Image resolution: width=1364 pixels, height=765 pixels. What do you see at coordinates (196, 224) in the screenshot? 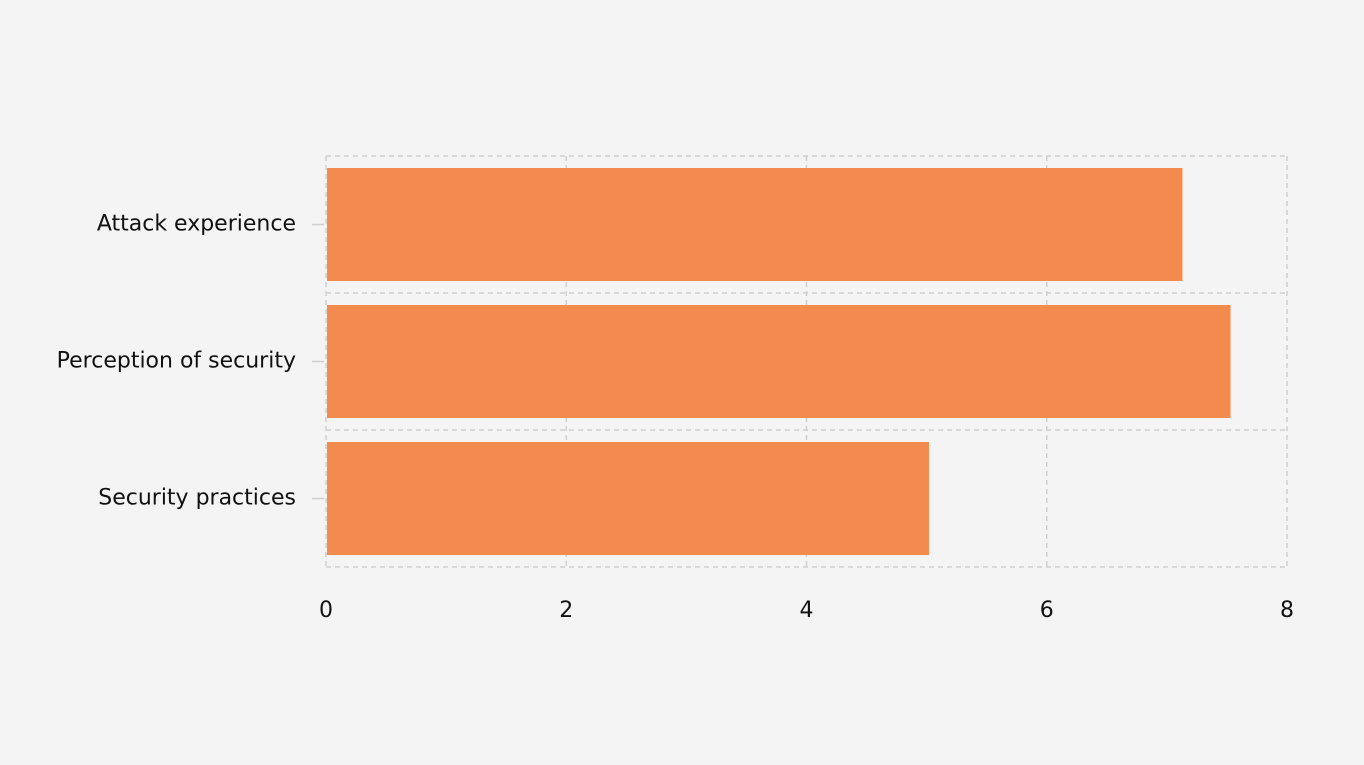
I see `category-label-1: Attack experience` at bounding box center [196, 224].